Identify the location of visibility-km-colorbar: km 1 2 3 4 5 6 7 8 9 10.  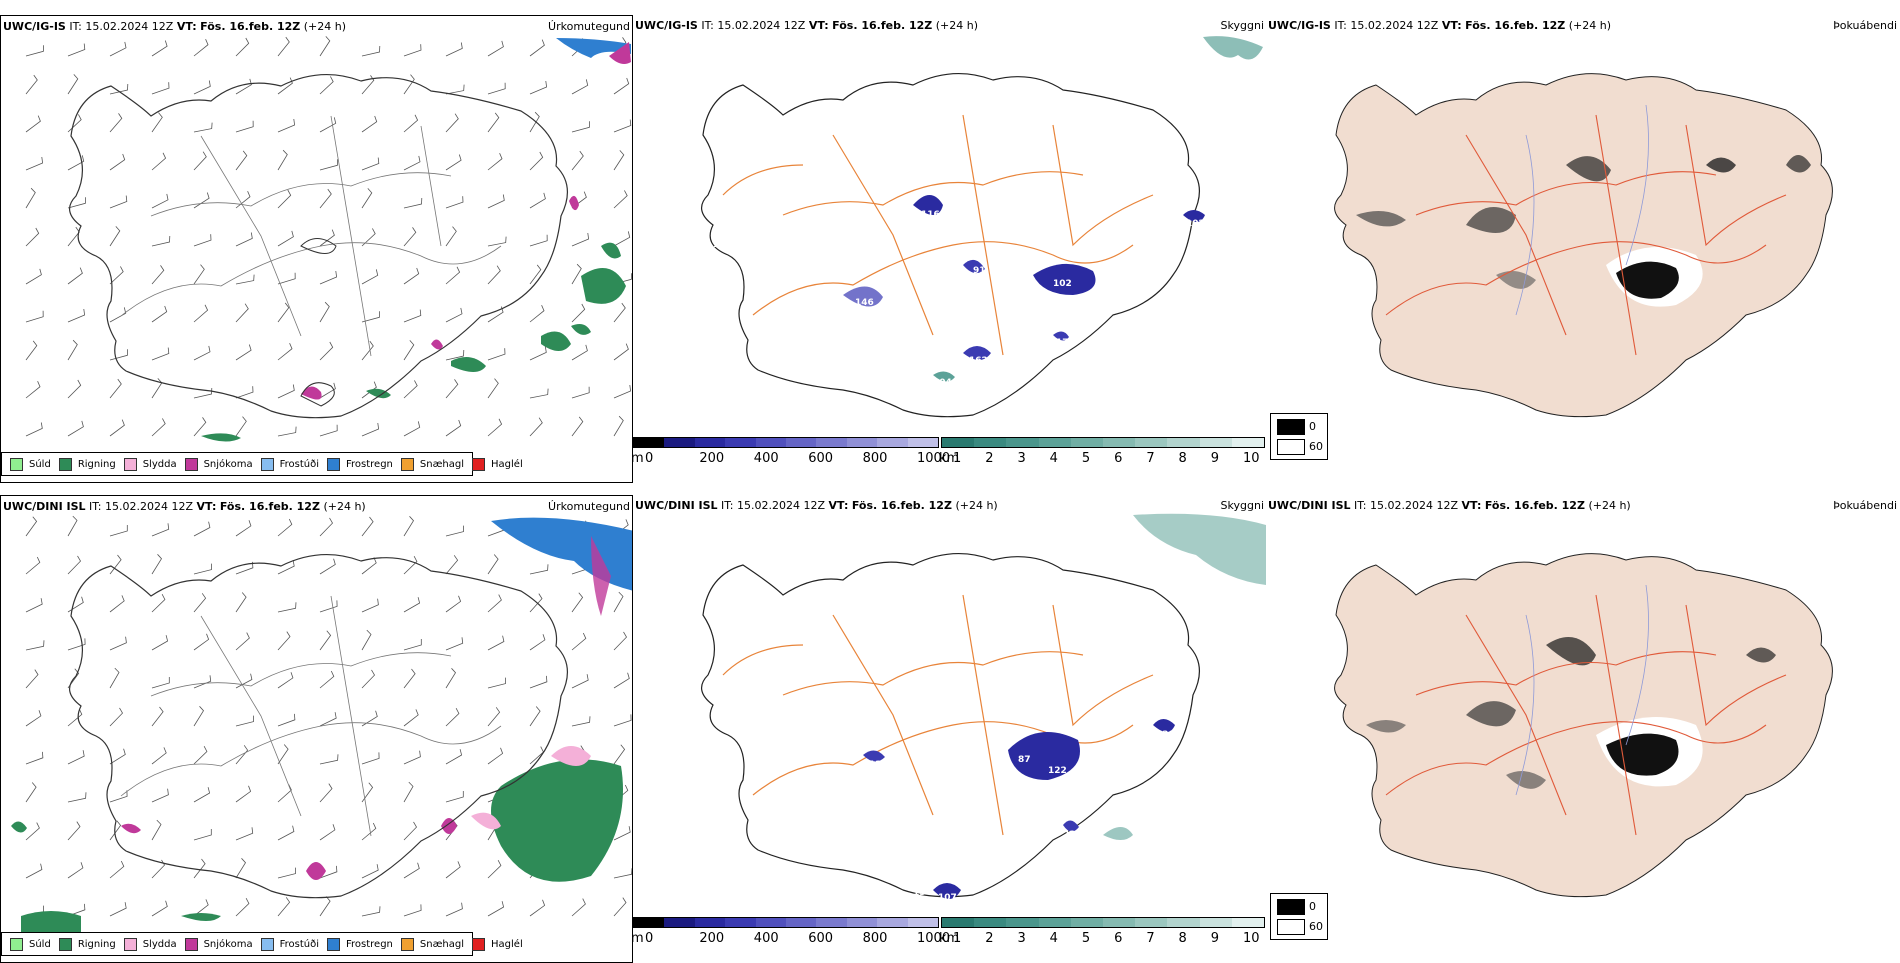
(1102, 455).